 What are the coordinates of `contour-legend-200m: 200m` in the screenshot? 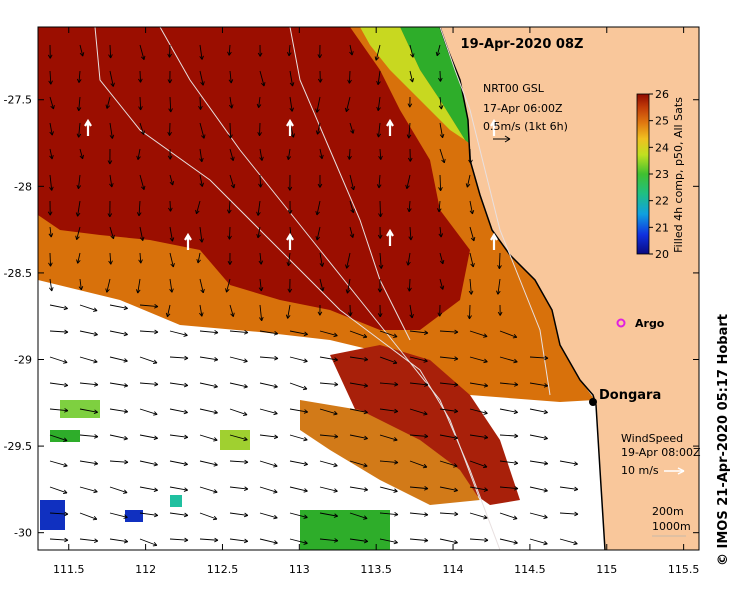 It's located at (668, 511).